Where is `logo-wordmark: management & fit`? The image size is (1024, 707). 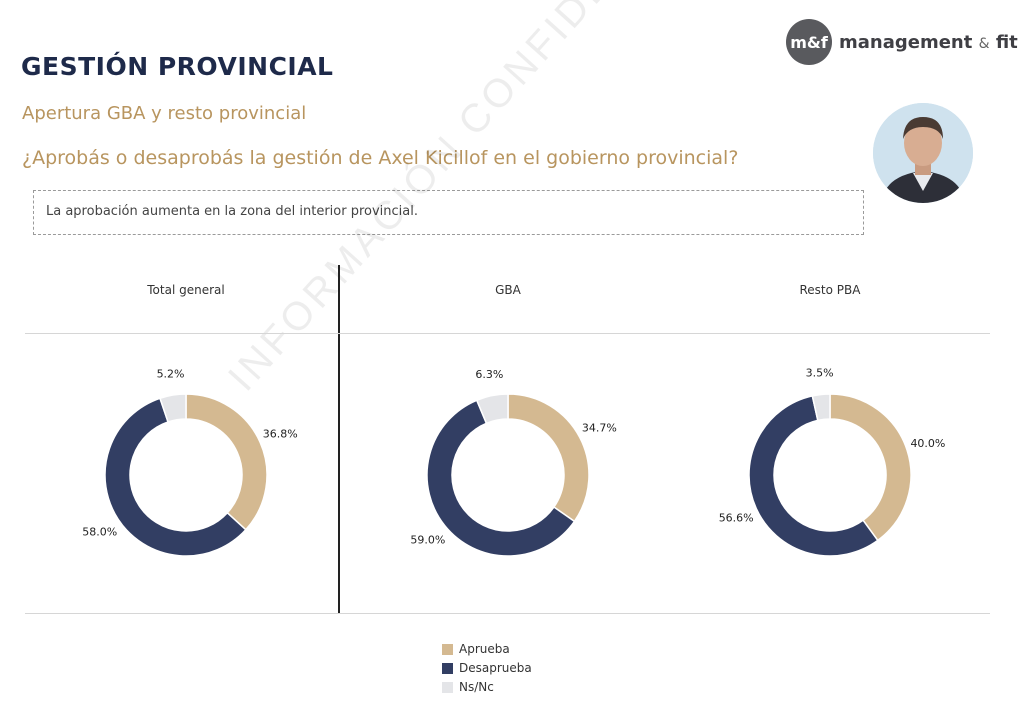
logo-wordmark: management & fit is located at coordinates (928, 42).